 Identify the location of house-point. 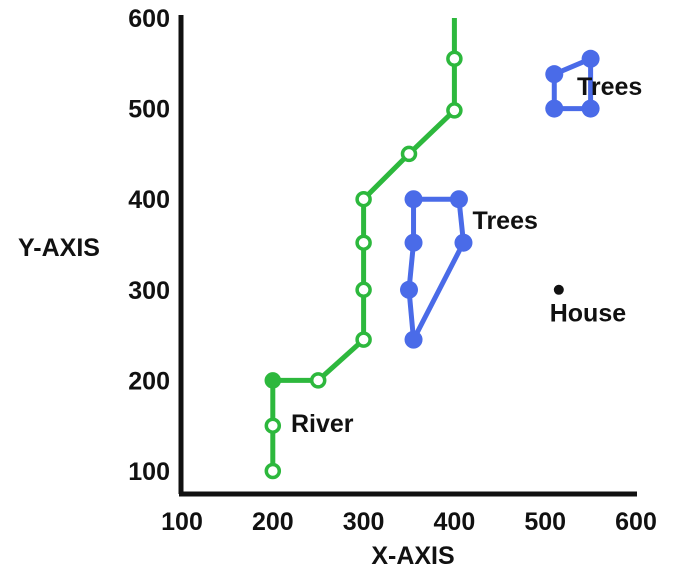
(558, 289).